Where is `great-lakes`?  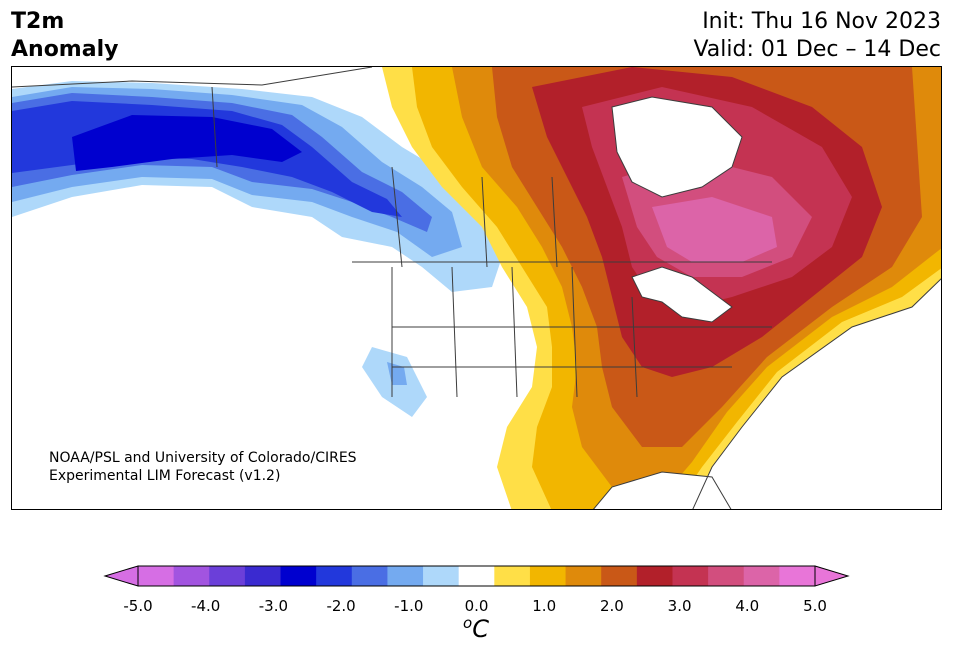 great-lakes is located at coordinates (682, 294).